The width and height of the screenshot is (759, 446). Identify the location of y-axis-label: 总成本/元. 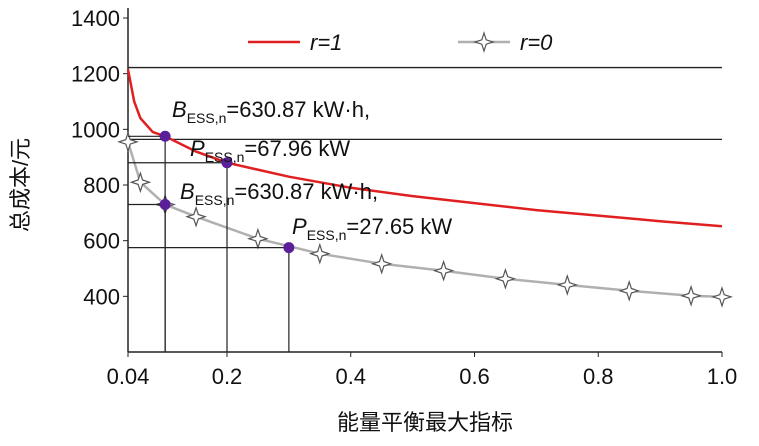
(20, 185).